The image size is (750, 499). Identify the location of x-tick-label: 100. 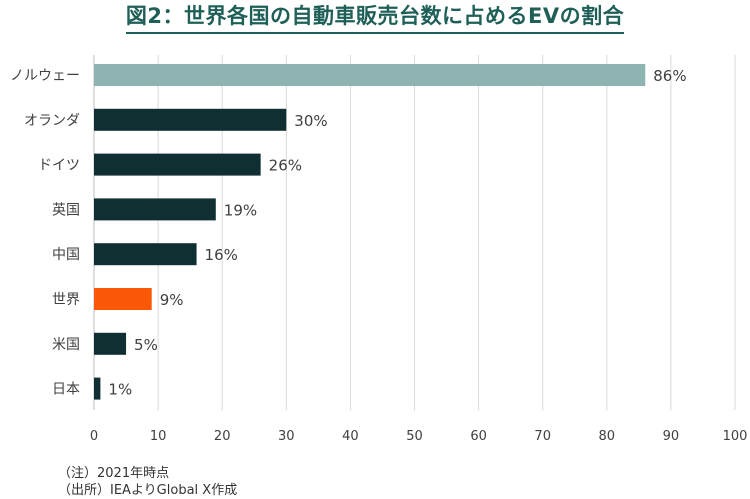
(735, 436).